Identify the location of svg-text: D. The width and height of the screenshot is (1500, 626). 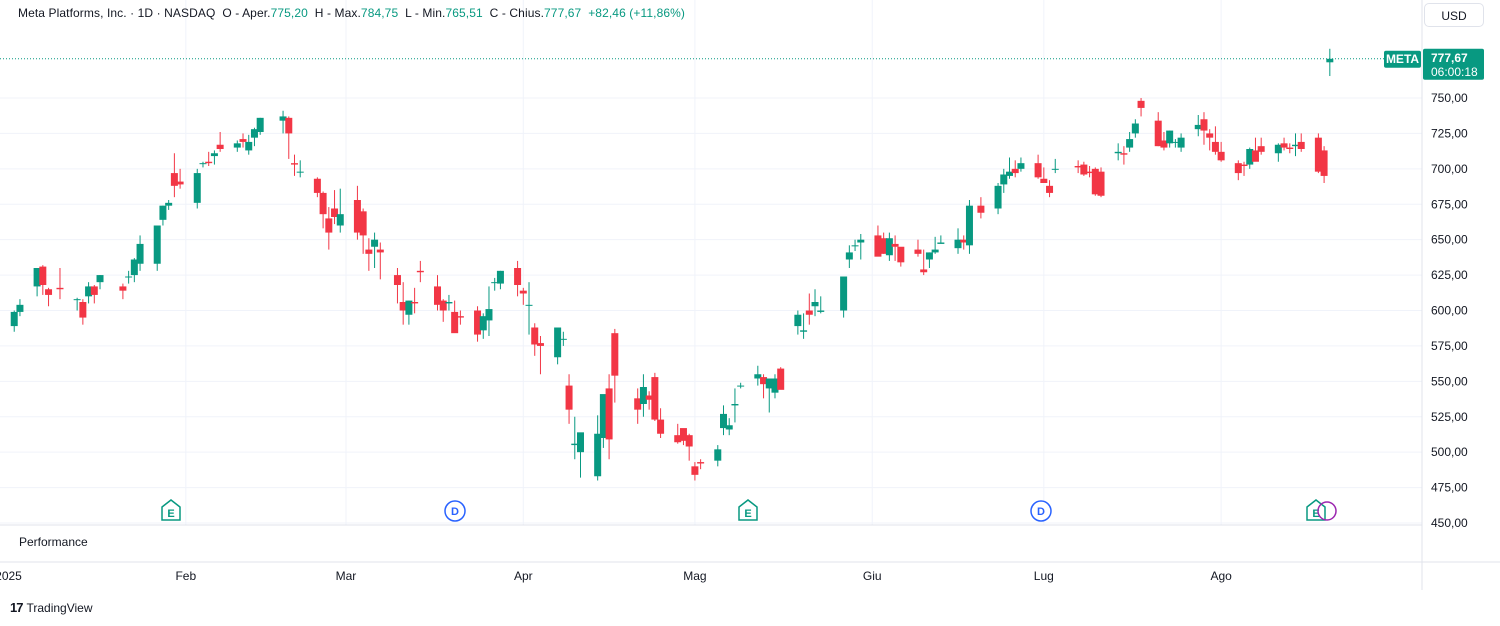
(1041, 512).